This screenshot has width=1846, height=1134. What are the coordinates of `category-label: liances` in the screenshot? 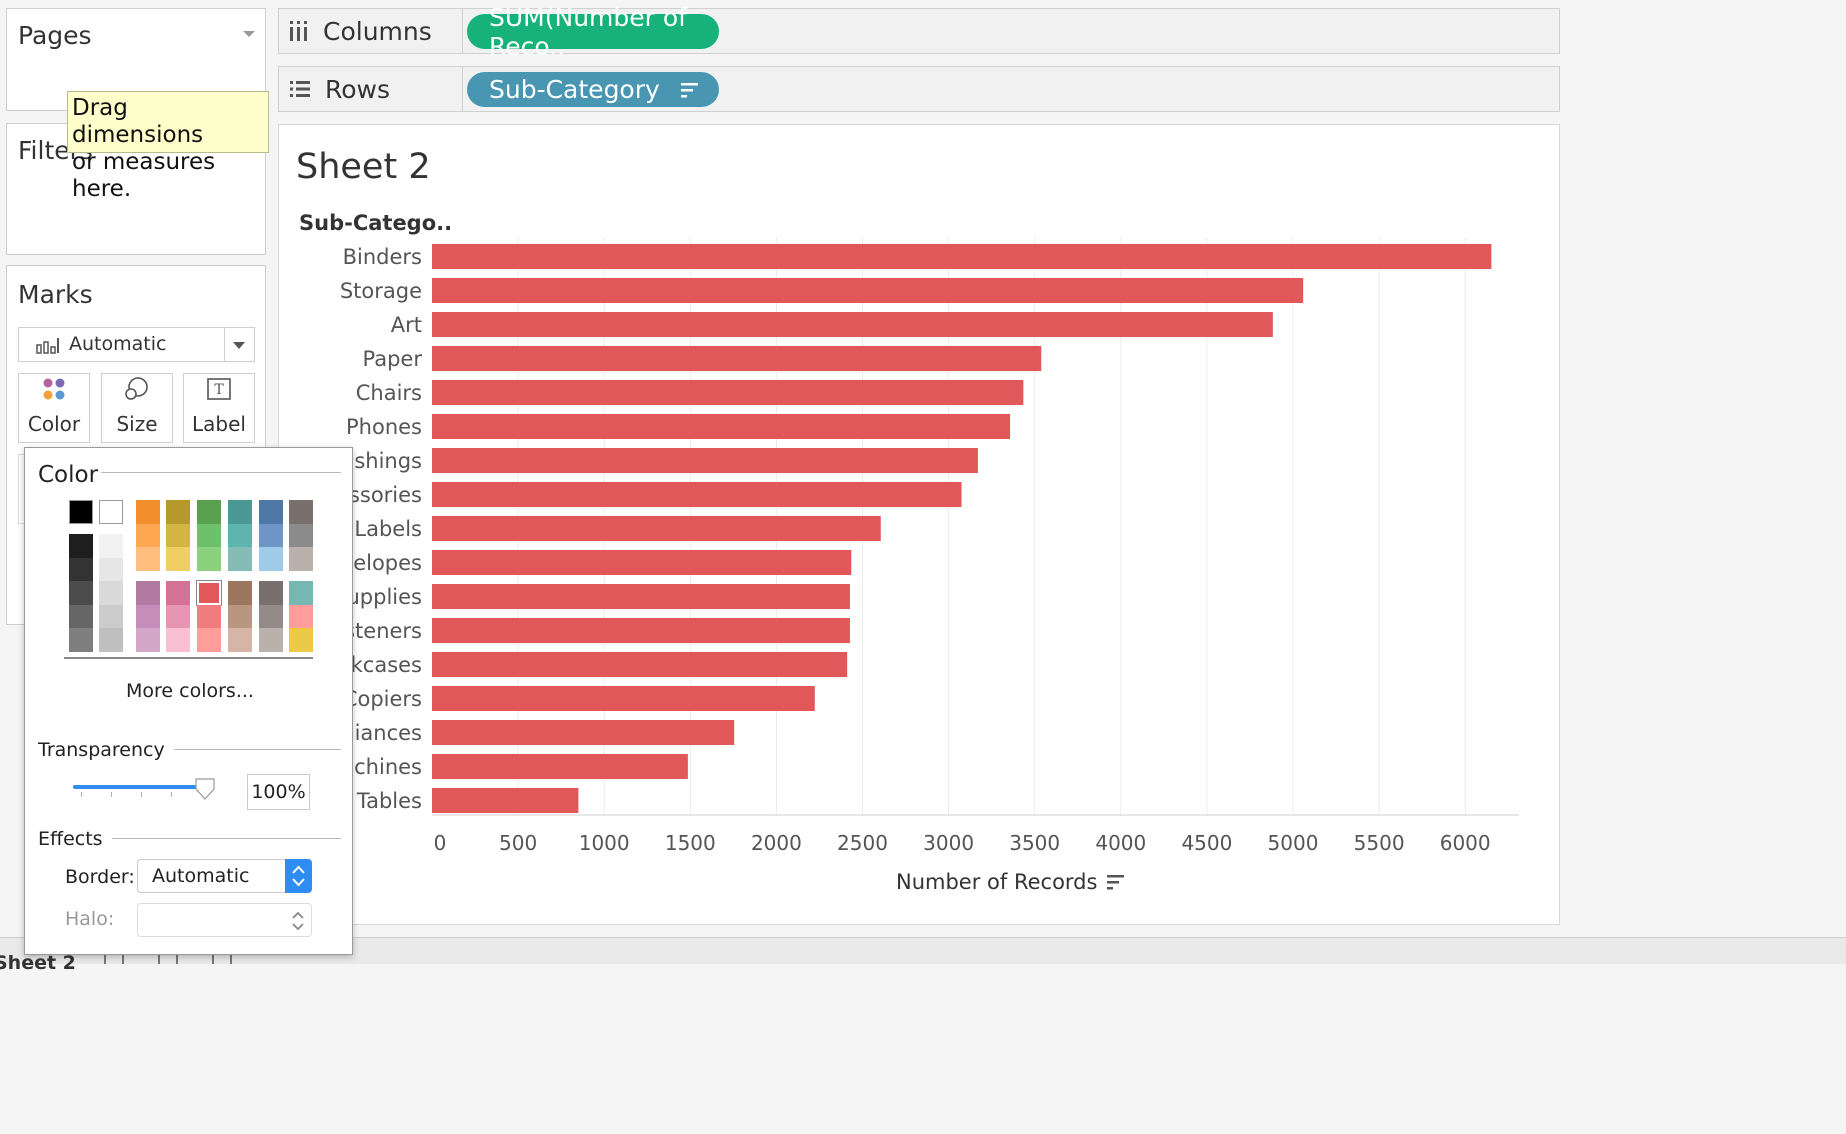 It's located at (385, 733).